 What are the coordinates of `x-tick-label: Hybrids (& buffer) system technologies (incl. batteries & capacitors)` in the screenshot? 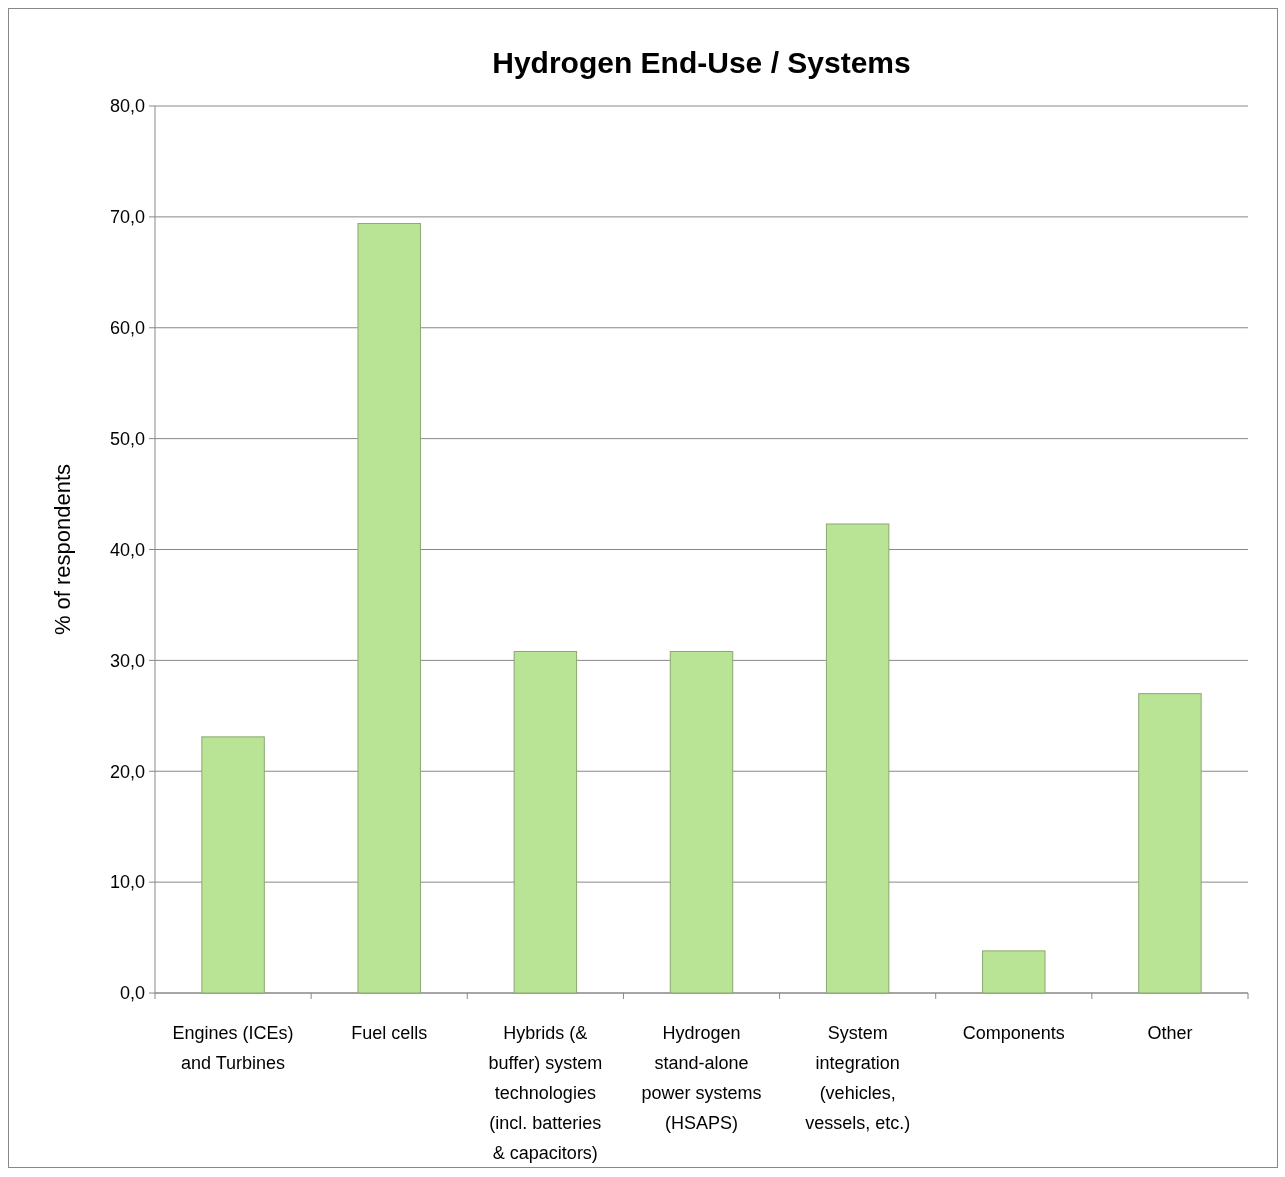 It's located at (545, 1093).